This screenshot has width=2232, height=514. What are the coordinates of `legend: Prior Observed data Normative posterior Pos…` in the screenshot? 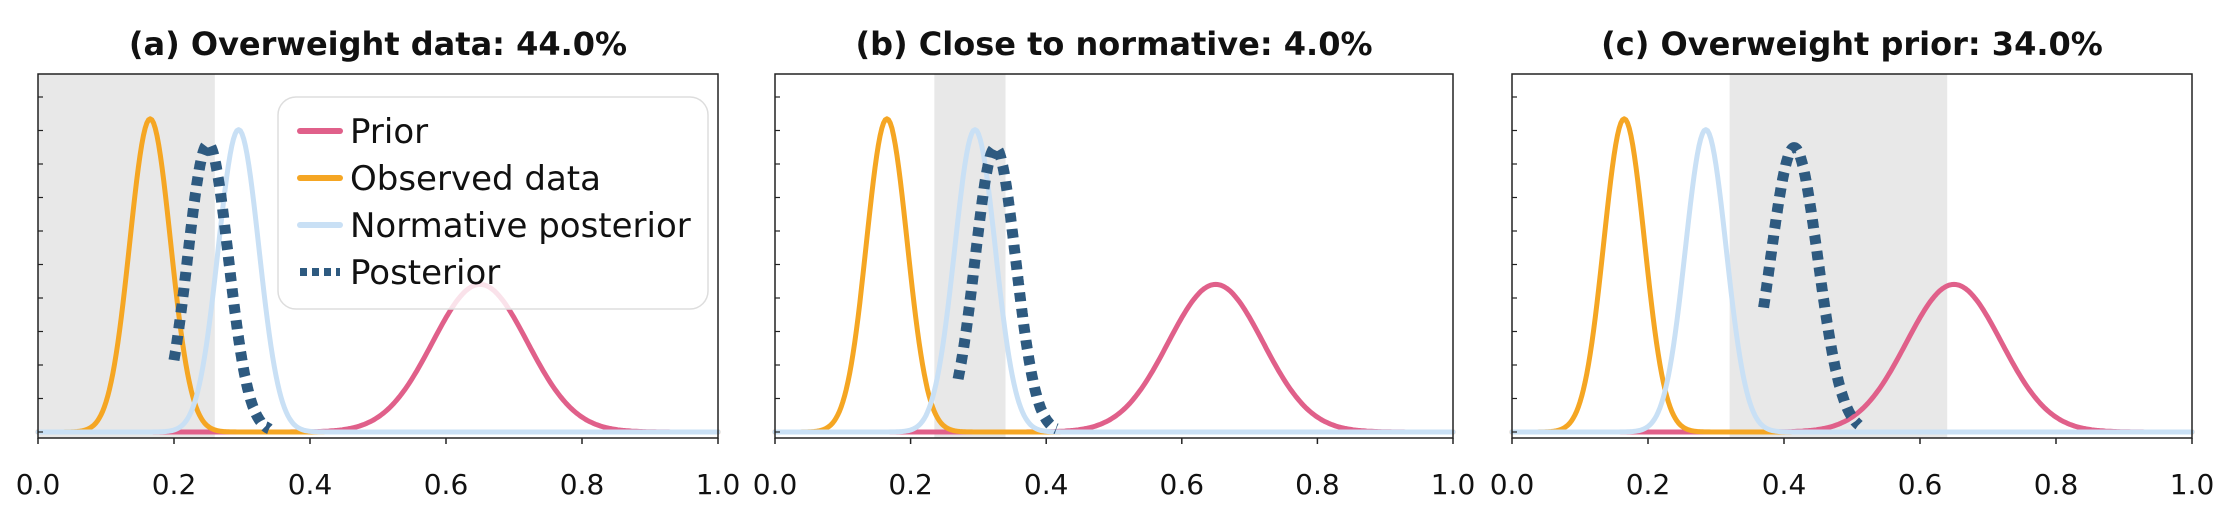 It's located at (493, 203).